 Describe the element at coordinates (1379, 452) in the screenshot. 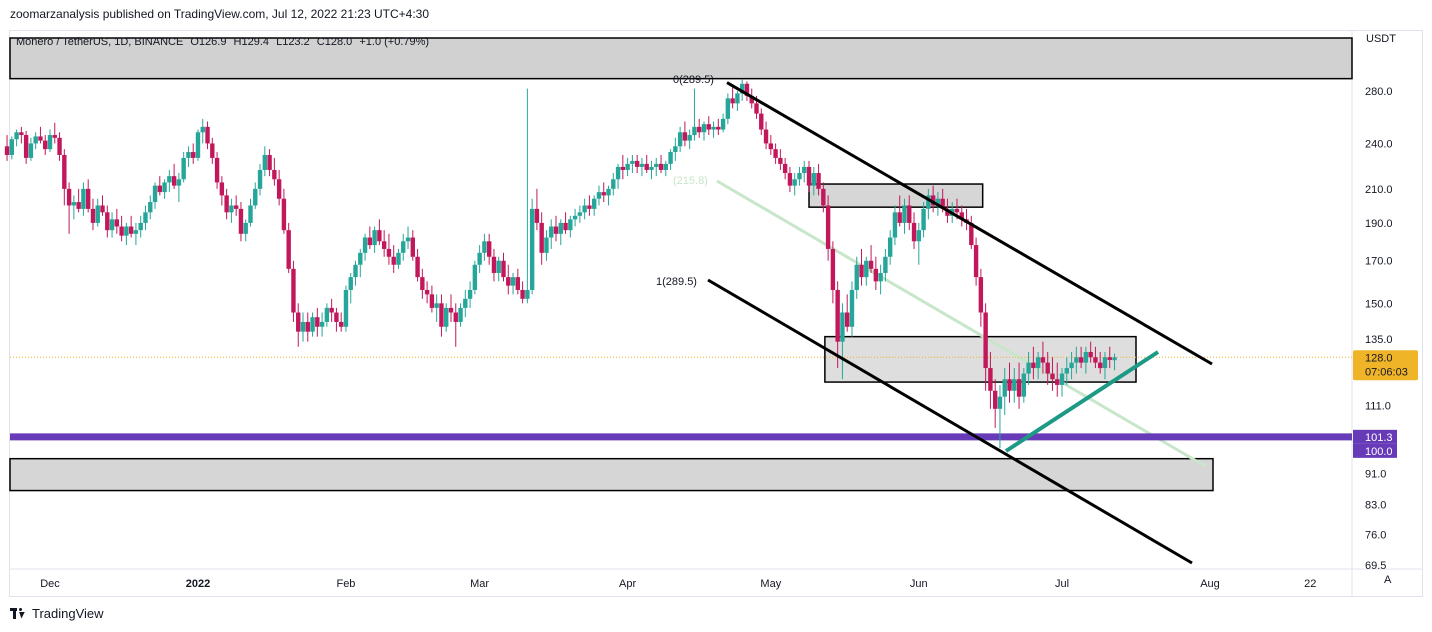

I see `round-price-tag-label: 100.0` at that location.